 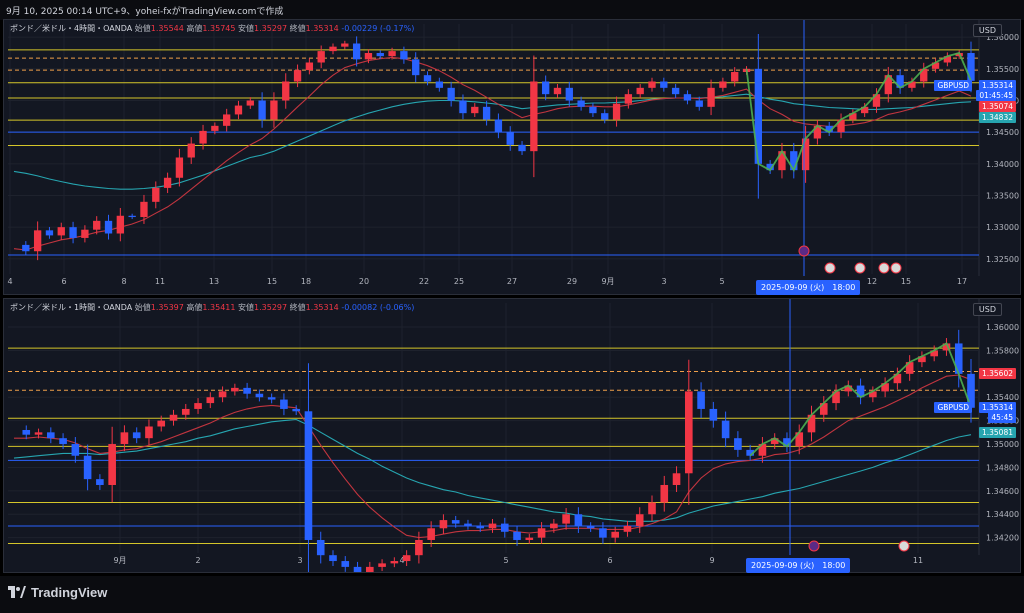 What do you see at coordinates (71, 28) in the screenshot?
I see `legend-title: ポンド／米ドル・4時間・OANDA` at bounding box center [71, 28].